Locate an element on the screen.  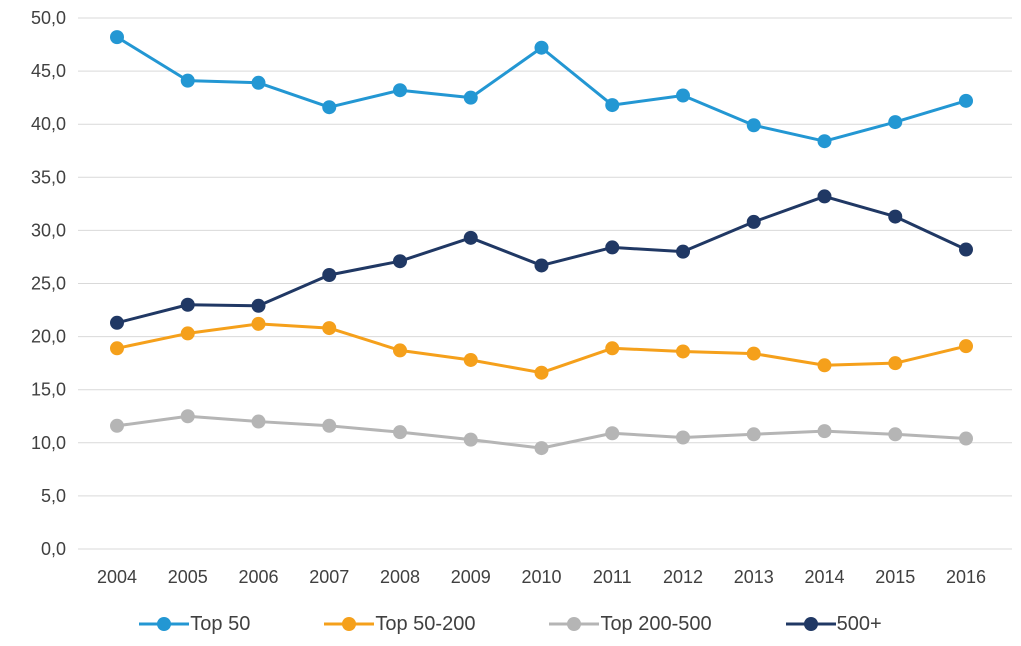
y-tick-label: 10,0 is located at coordinates (48, 443).